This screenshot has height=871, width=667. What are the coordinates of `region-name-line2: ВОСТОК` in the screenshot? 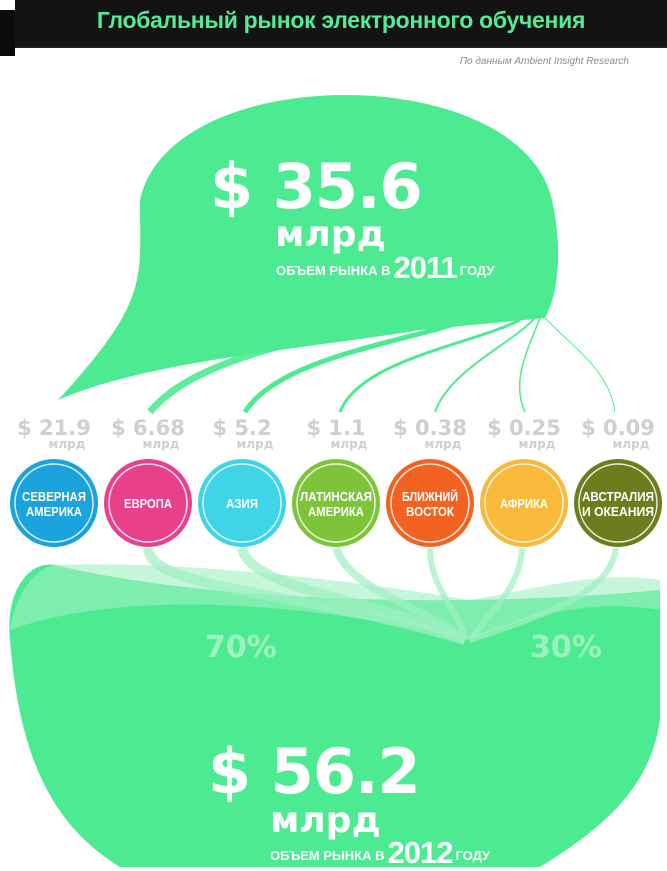 It's located at (430, 512).